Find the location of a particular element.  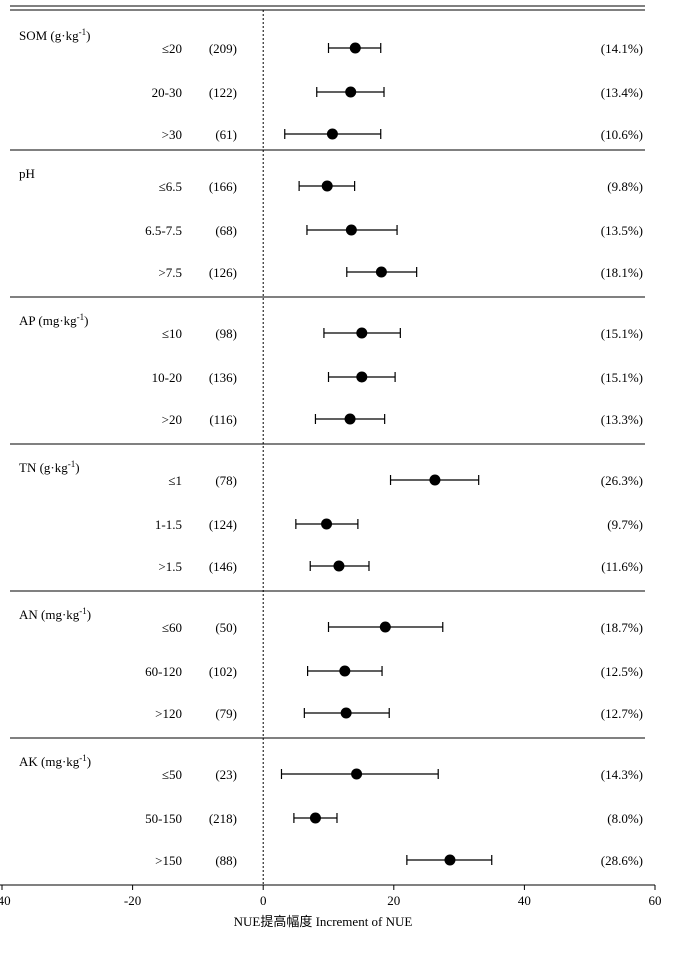

row-label: 50-150 is located at coordinates (163, 818).